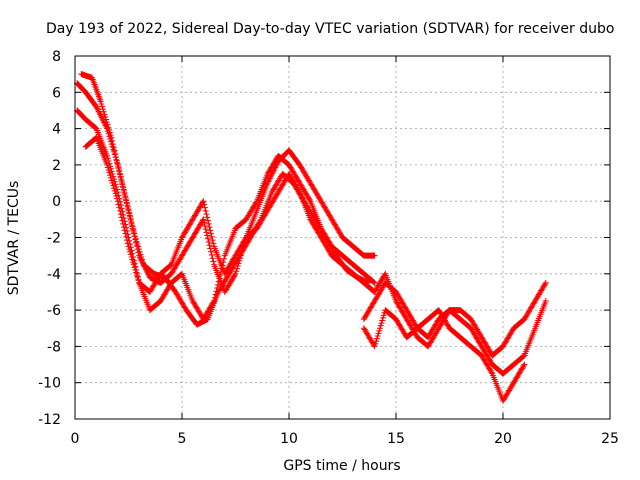 The image size is (640, 480). What do you see at coordinates (56, 166) in the screenshot?
I see `y-tick-label: 2` at bounding box center [56, 166].